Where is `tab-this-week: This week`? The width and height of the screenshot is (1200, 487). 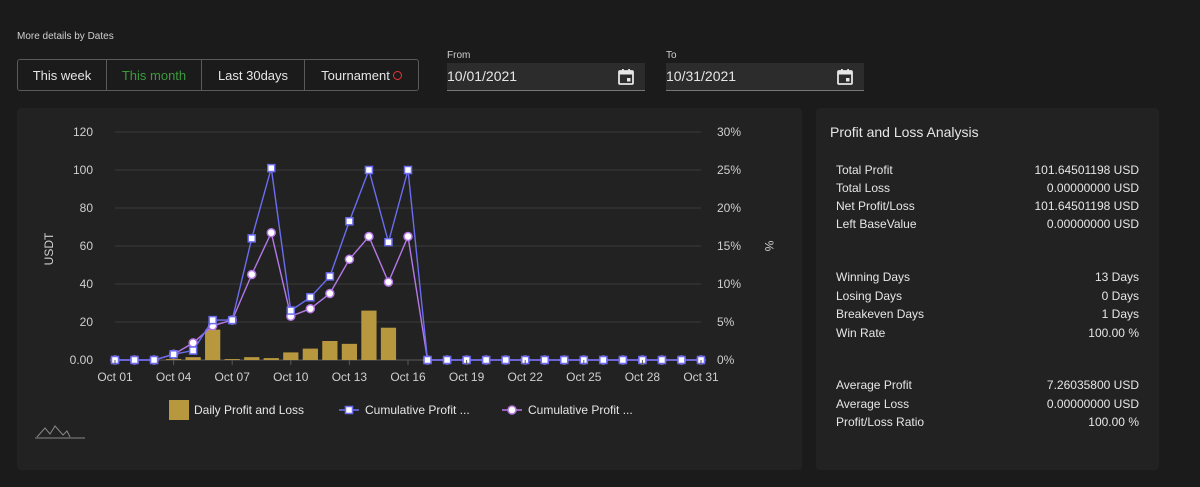 tab-this-week: This week is located at coordinates (62, 75).